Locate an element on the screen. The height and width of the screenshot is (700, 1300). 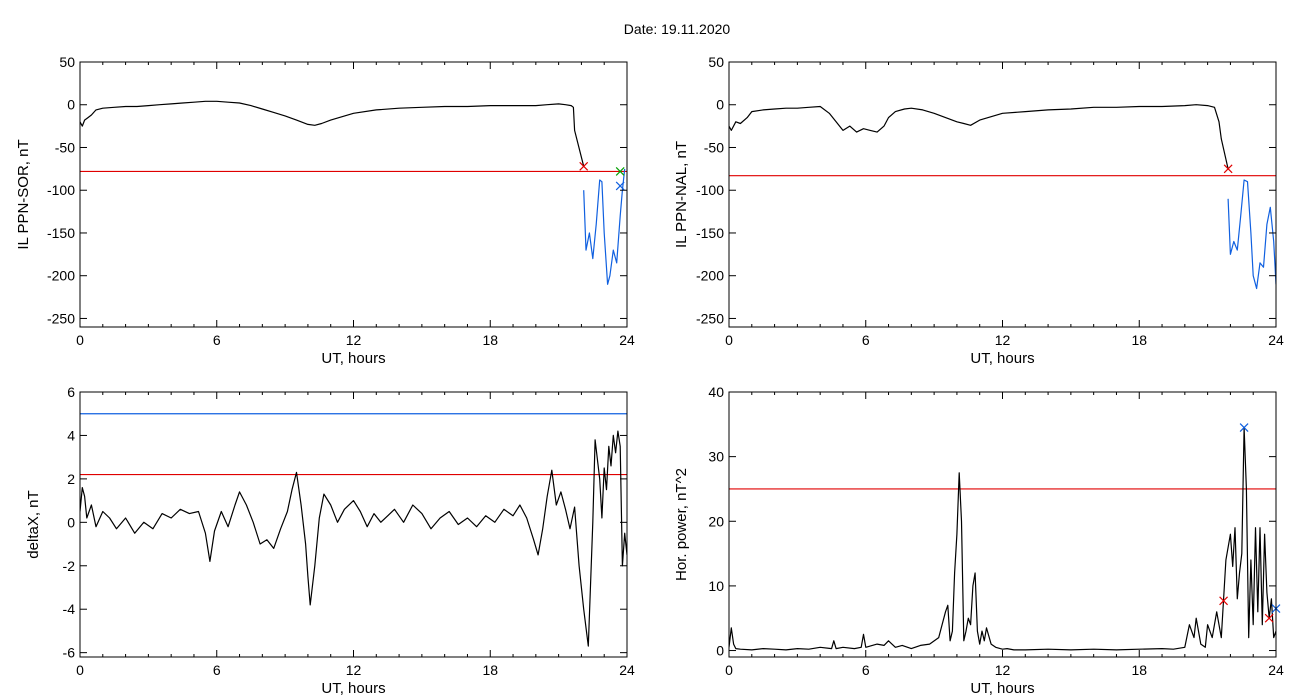
y-tick-label: 40 is located at coordinates (716, 392).